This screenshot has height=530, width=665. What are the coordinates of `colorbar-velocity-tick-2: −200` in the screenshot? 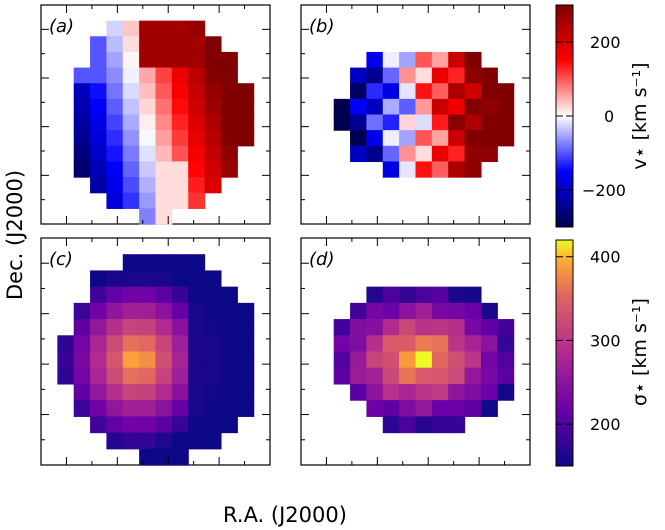 It's located at (604, 190).